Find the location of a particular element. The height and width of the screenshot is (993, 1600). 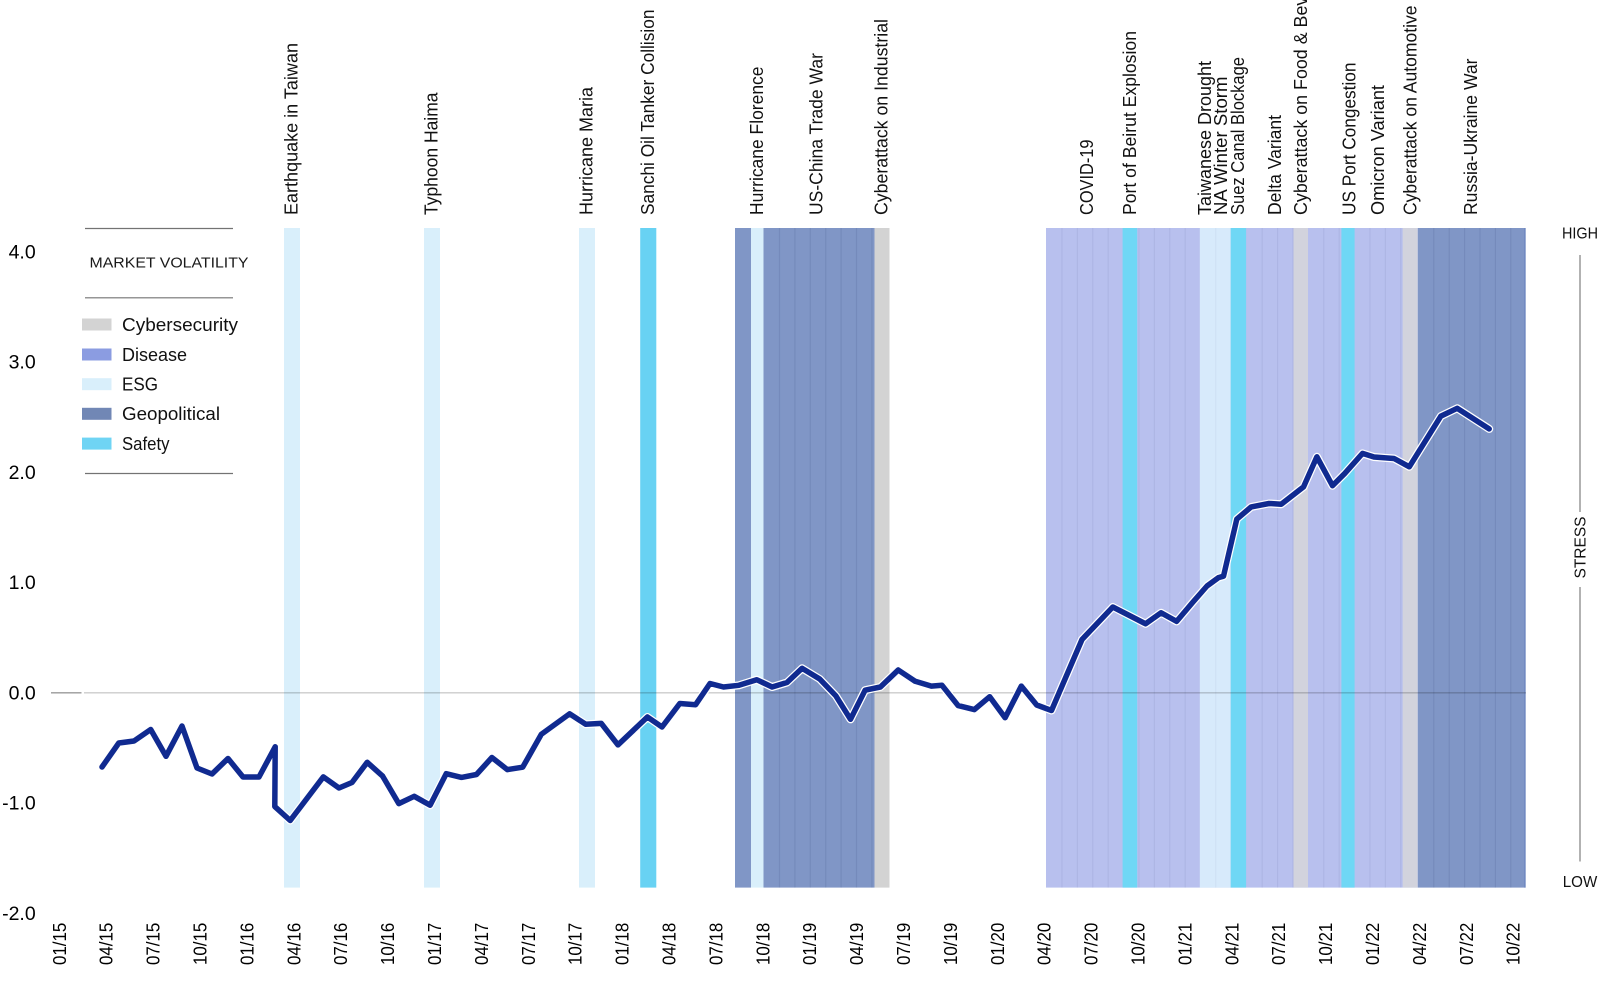

svg-text: 04/16 is located at coordinates (293, 944).